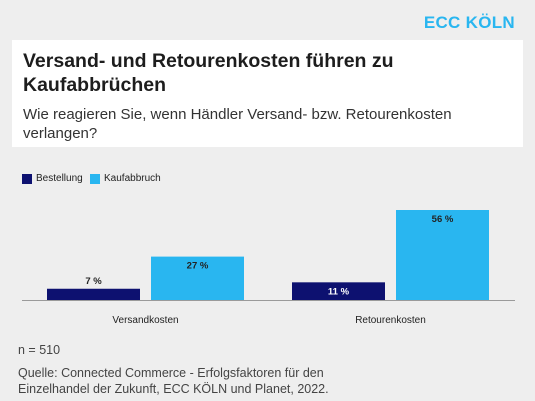 The width and height of the screenshot is (535, 401). What do you see at coordinates (93, 281) in the screenshot?
I see `data-label-bestellung-versandkosten: 7 %` at bounding box center [93, 281].